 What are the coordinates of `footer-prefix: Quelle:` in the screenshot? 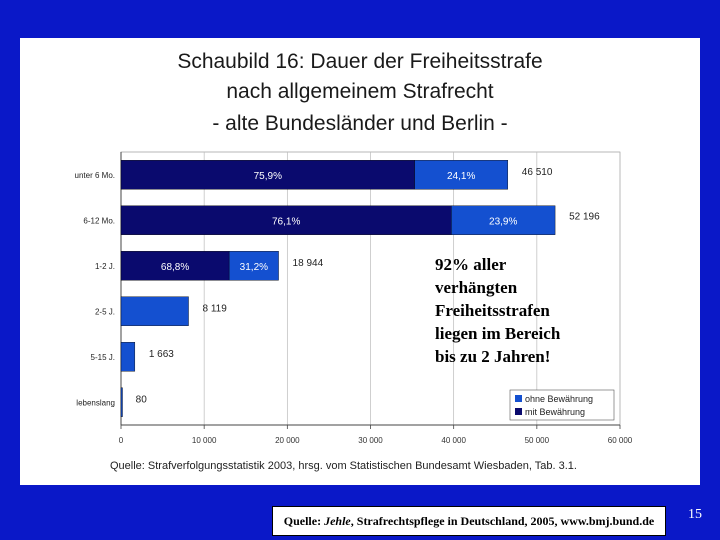 It's located at (304, 521).